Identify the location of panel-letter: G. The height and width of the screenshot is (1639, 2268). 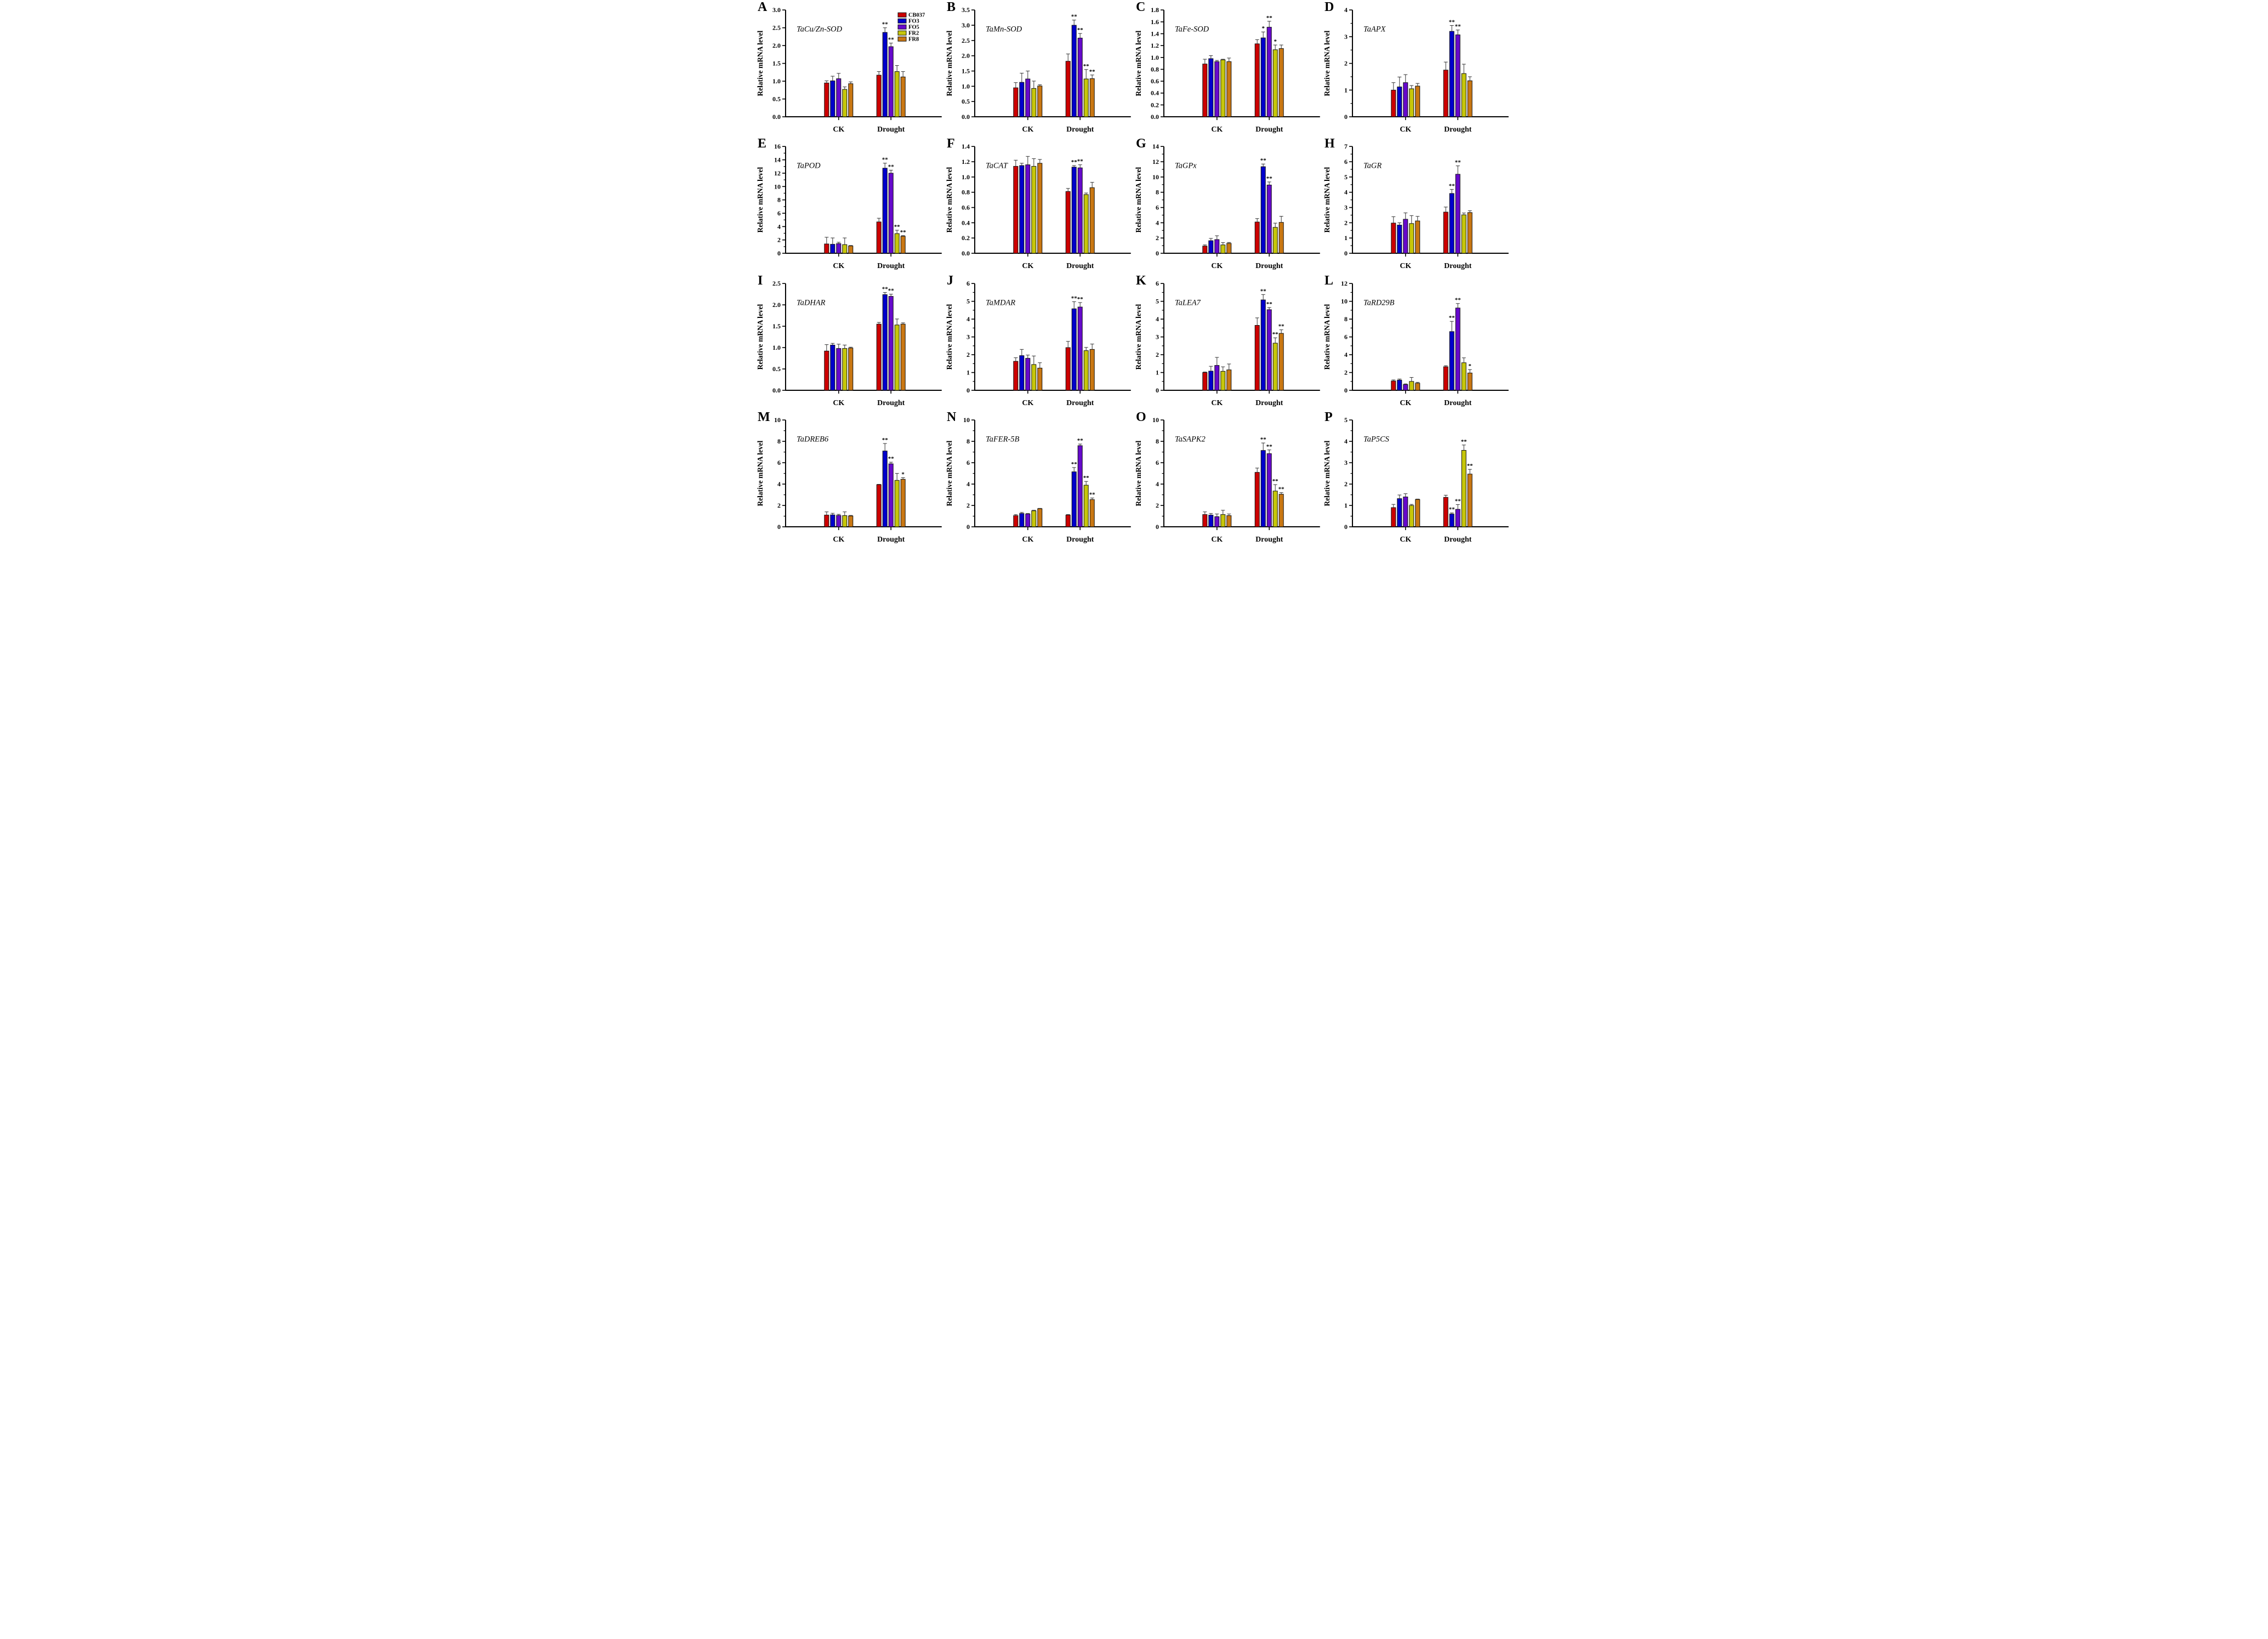
(1140, 143).